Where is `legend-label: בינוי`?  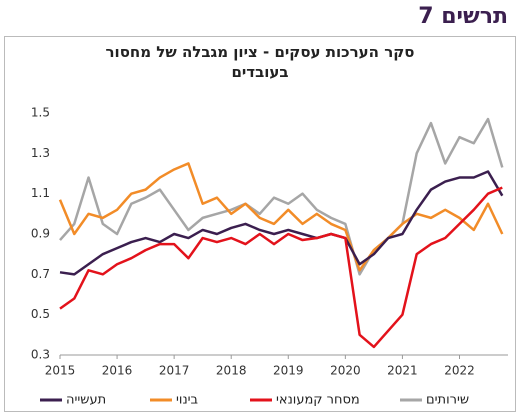
legend-label: בינוי is located at coordinates (187, 400).